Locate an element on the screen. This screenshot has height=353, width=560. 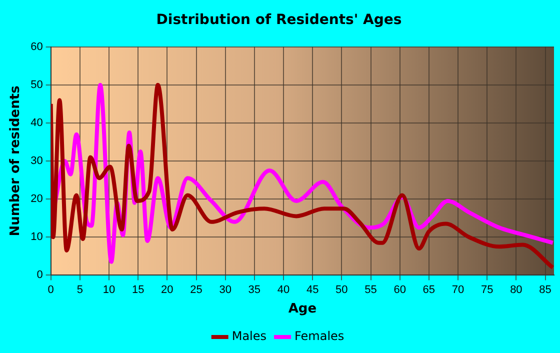
chart-title: Distribution of Residents' Ages is located at coordinates (279, 20).